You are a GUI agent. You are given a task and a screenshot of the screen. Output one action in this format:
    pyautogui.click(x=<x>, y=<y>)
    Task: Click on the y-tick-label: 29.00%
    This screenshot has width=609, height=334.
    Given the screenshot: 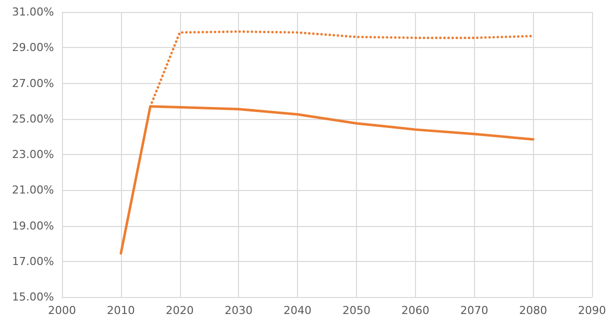 What is the action you would take?
    pyautogui.click(x=33, y=47)
    